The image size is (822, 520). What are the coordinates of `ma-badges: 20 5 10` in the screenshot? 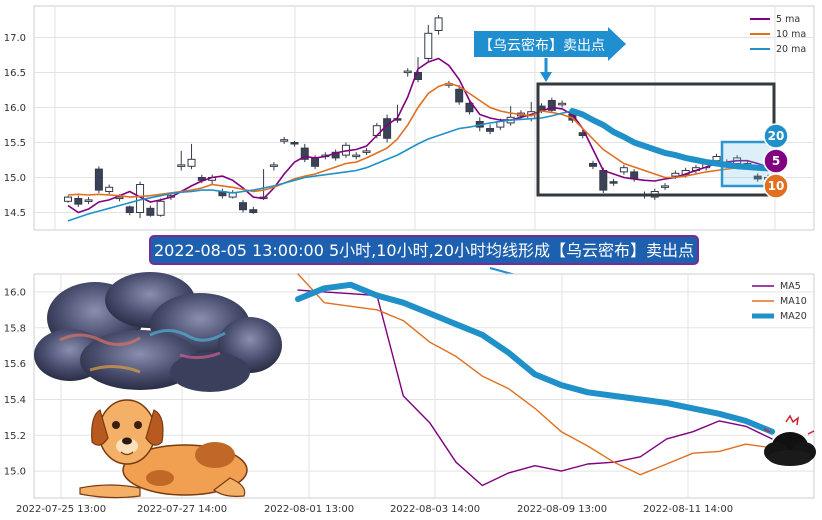 It's located at (776, 161).